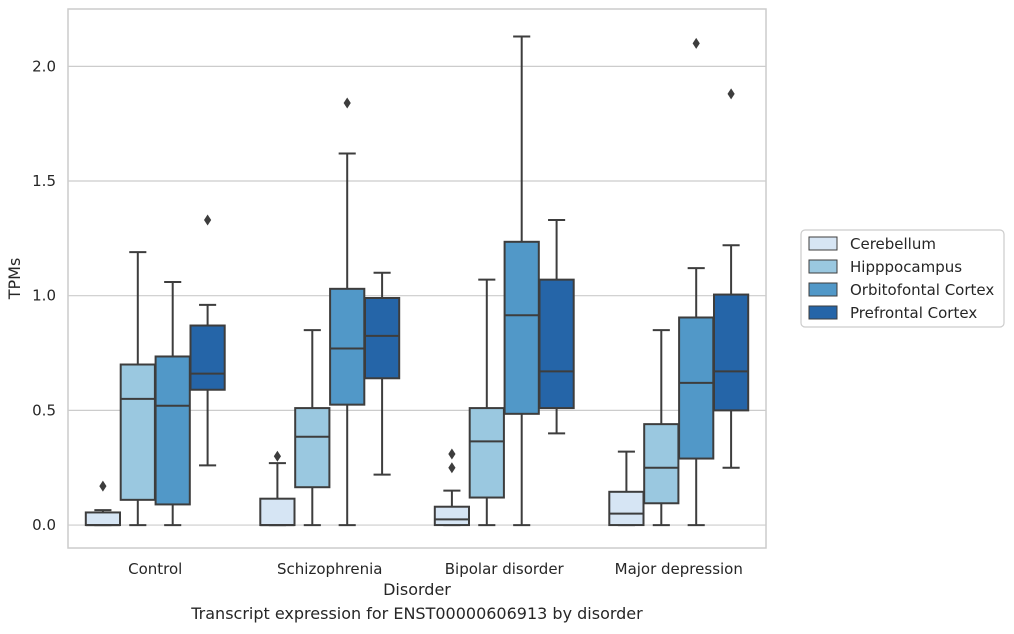  I want to click on x-tick-label: Schizophrenia, so click(329, 569).